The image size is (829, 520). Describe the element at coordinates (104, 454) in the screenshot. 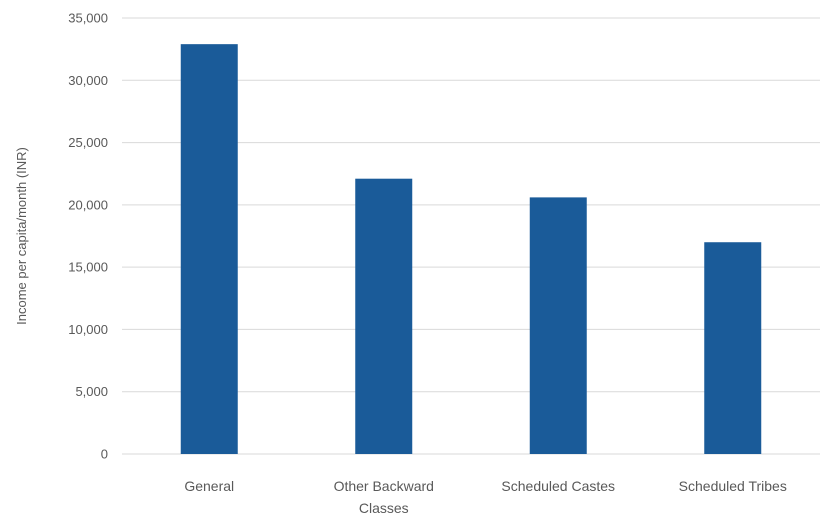

I see `y-tick-label: 0` at that location.